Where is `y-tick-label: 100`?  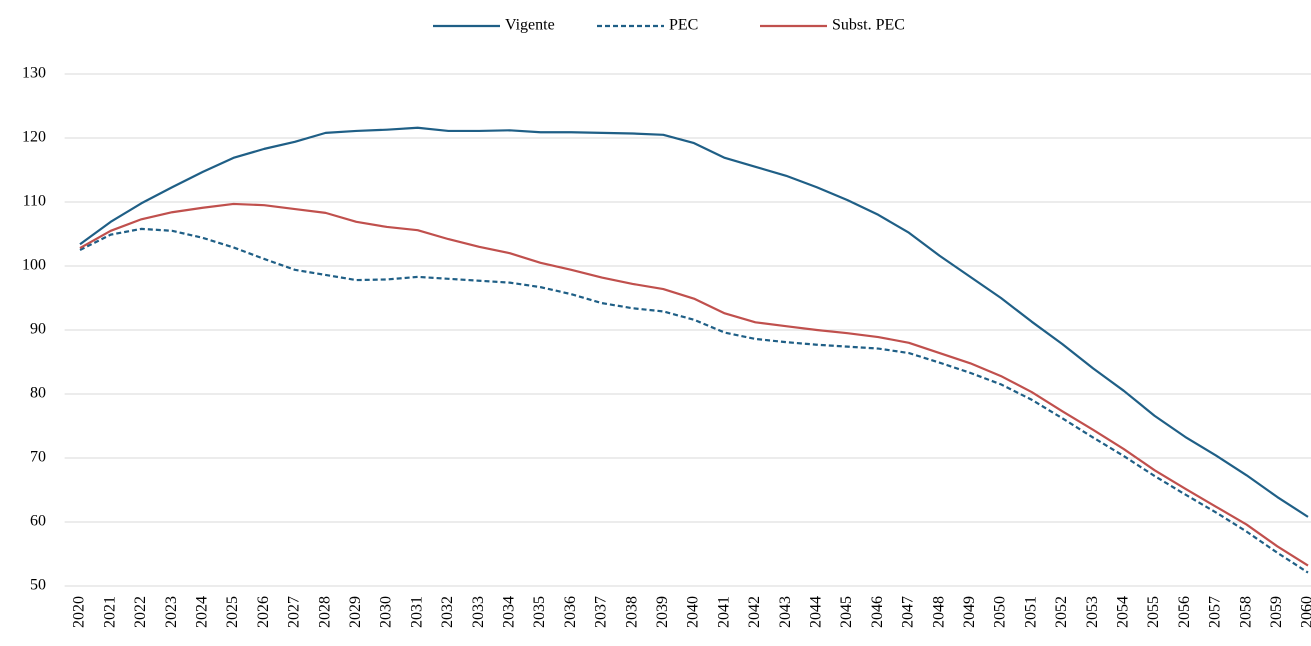
y-tick-label: 100 is located at coordinates (34, 265).